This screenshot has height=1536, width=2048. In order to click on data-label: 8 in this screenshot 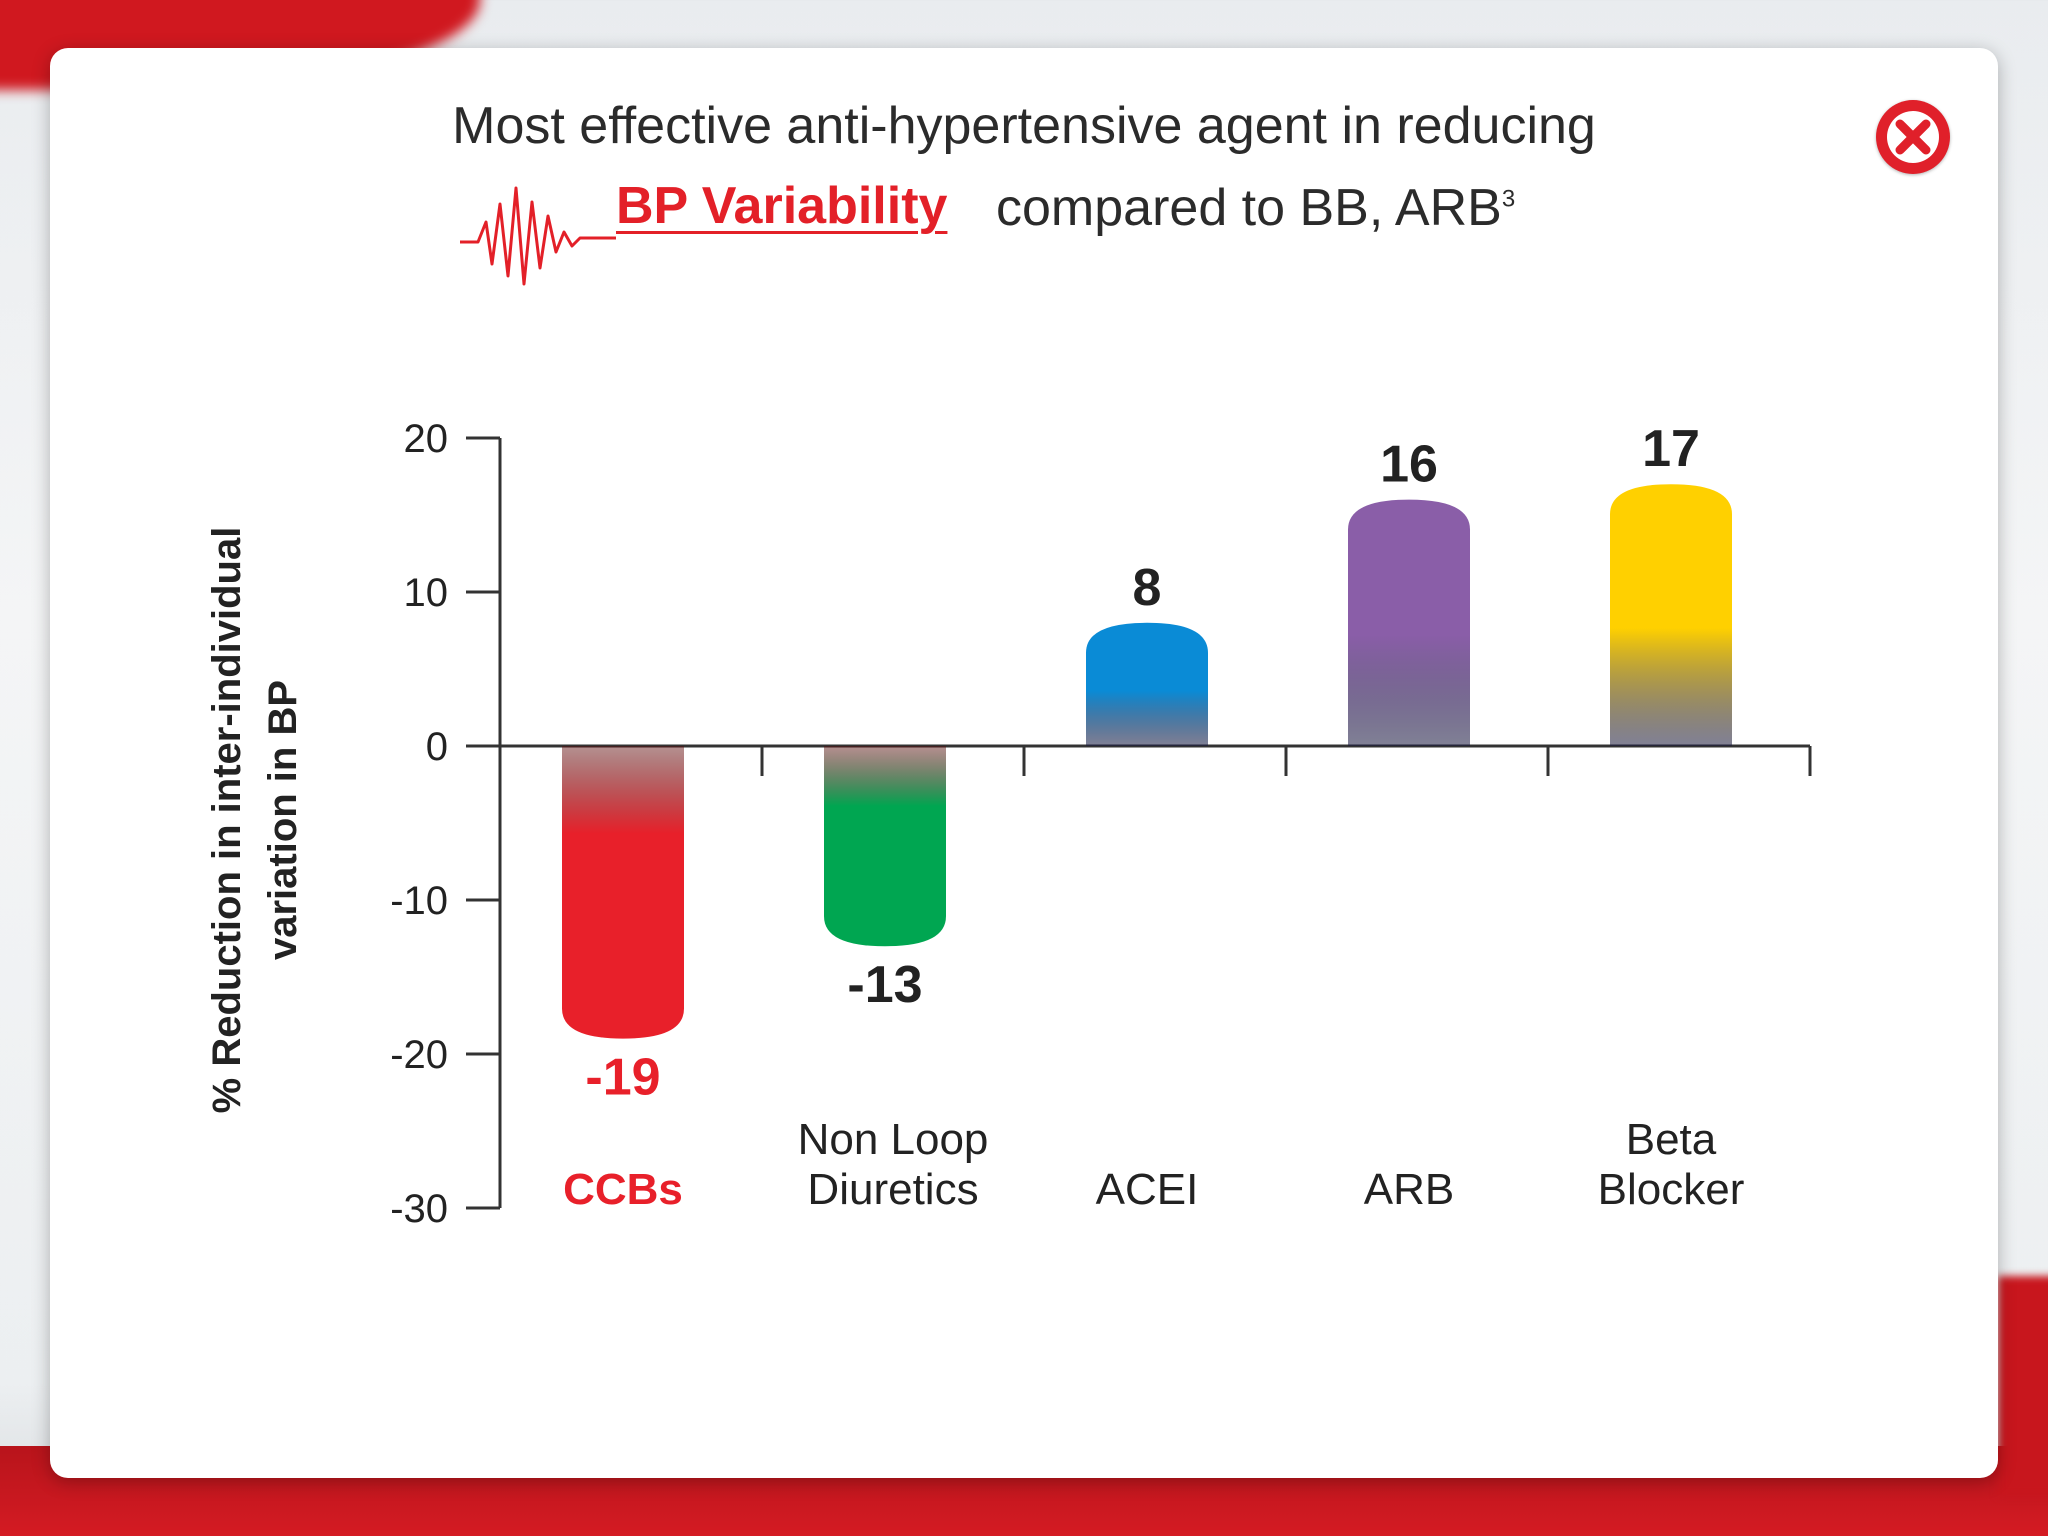, I will do `click(1147, 588)`.